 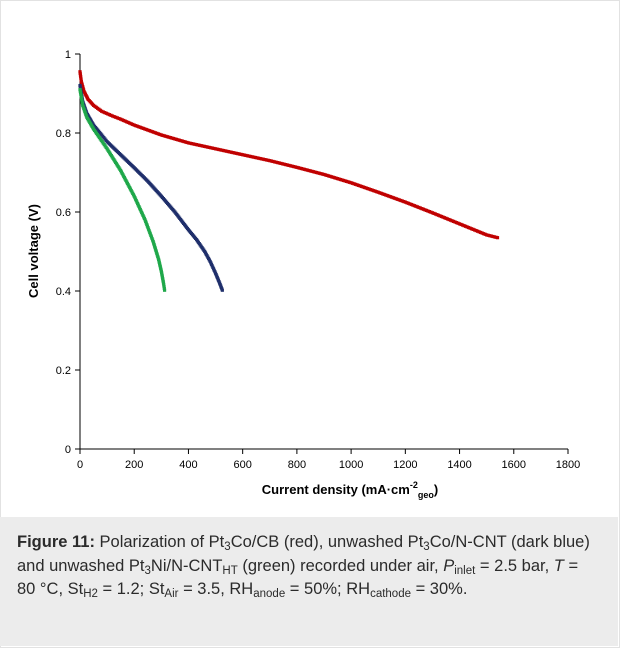 I want to click on caption-text-7: = 80 °C, St, so click(x=298, y=577).